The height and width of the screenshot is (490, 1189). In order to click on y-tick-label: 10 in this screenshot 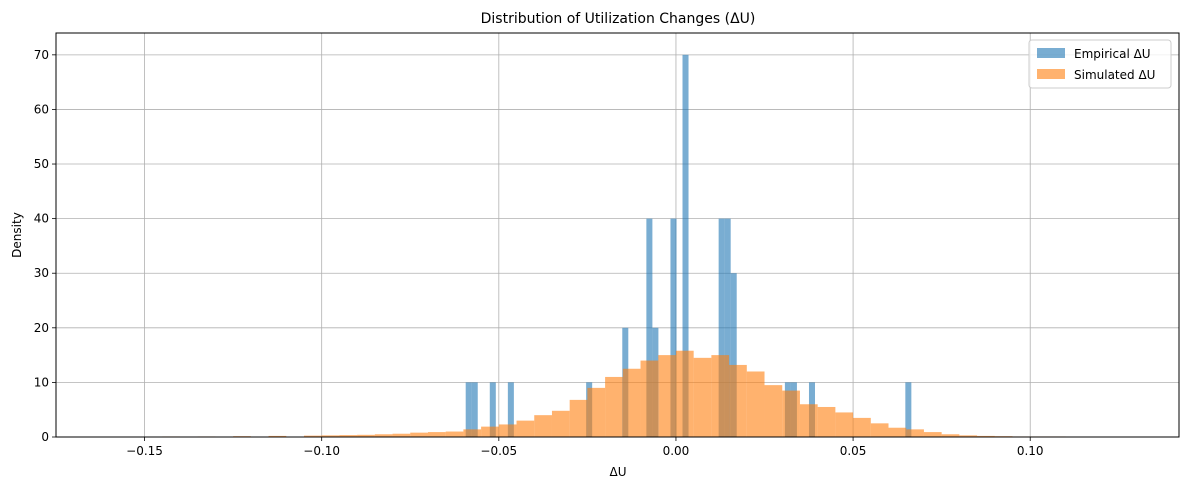, I will do `click(41, 382)`.